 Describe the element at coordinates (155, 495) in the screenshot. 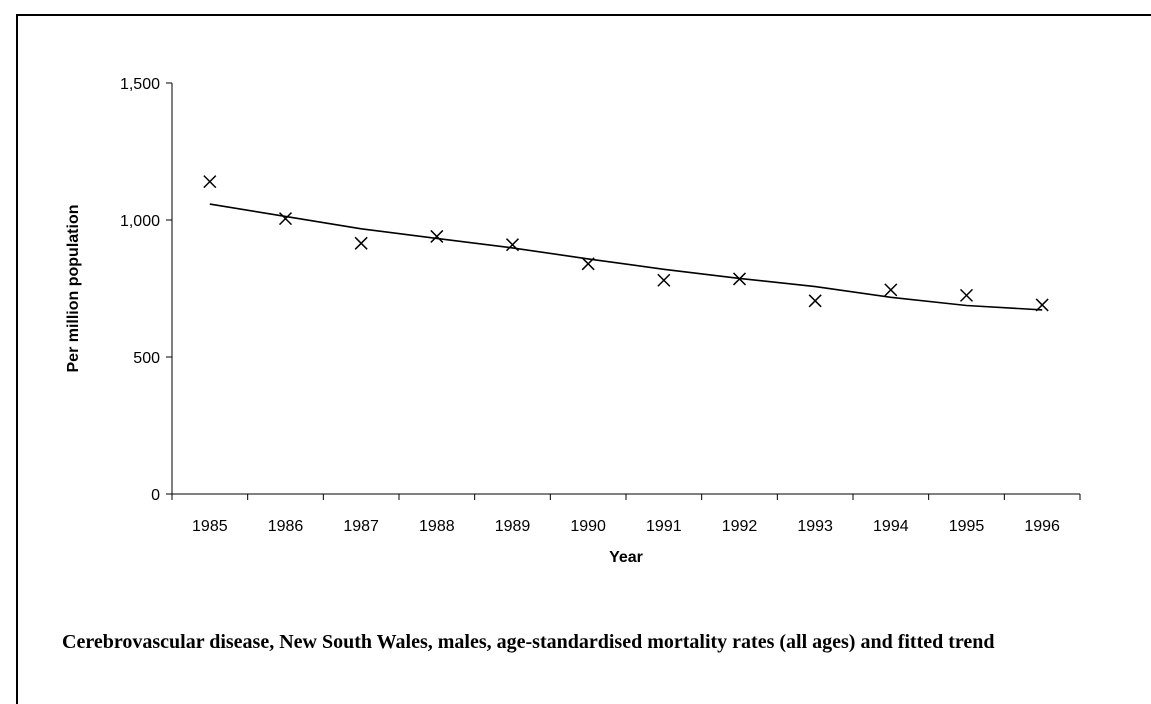

I see `y-tick-label: 0` at that location.